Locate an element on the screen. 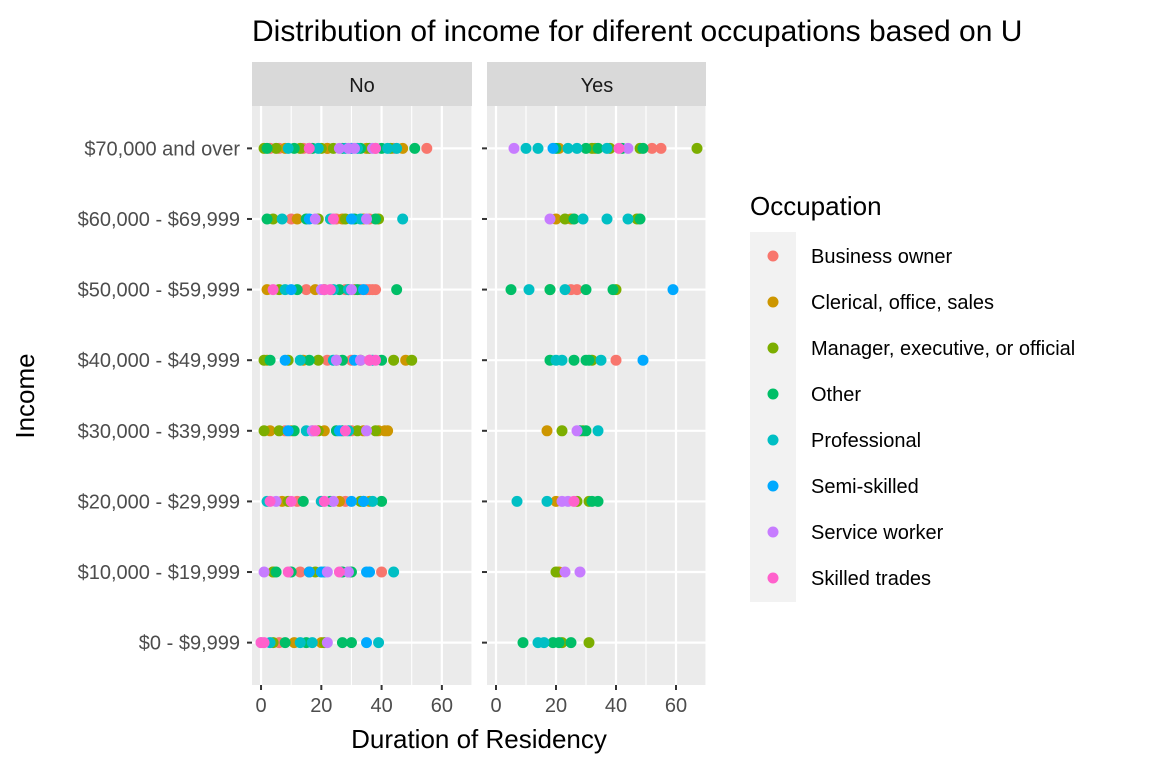 The image size is (1152, 768). y-tick-label: $70,000 and over is located at coordinates (162, 149).